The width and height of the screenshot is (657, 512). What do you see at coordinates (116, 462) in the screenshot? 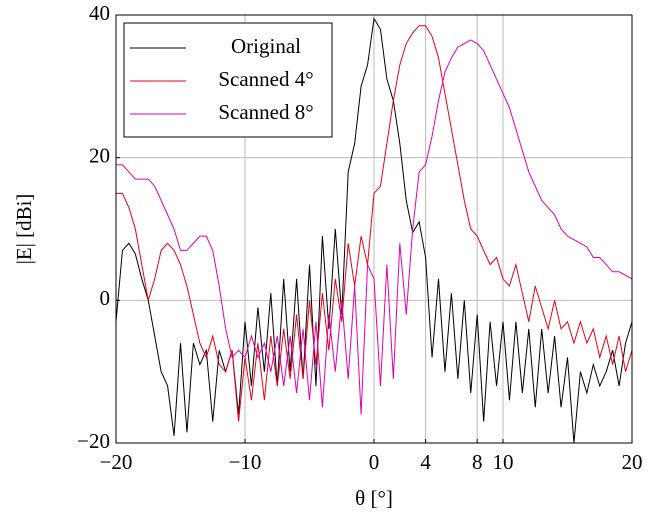
I see `x-tick-label: −20` at bounding box center [116, 462].